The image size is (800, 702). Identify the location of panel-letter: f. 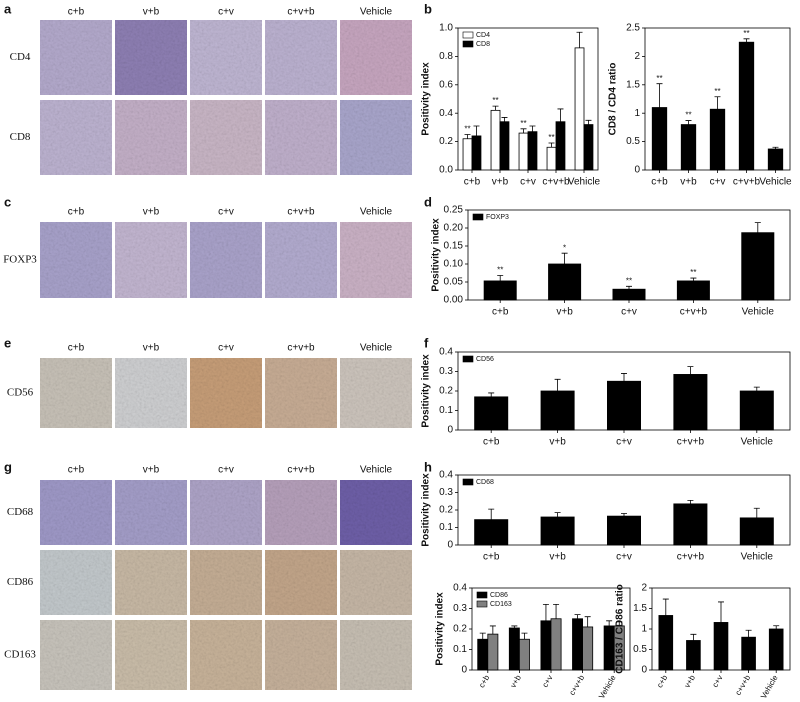
(426, 342).